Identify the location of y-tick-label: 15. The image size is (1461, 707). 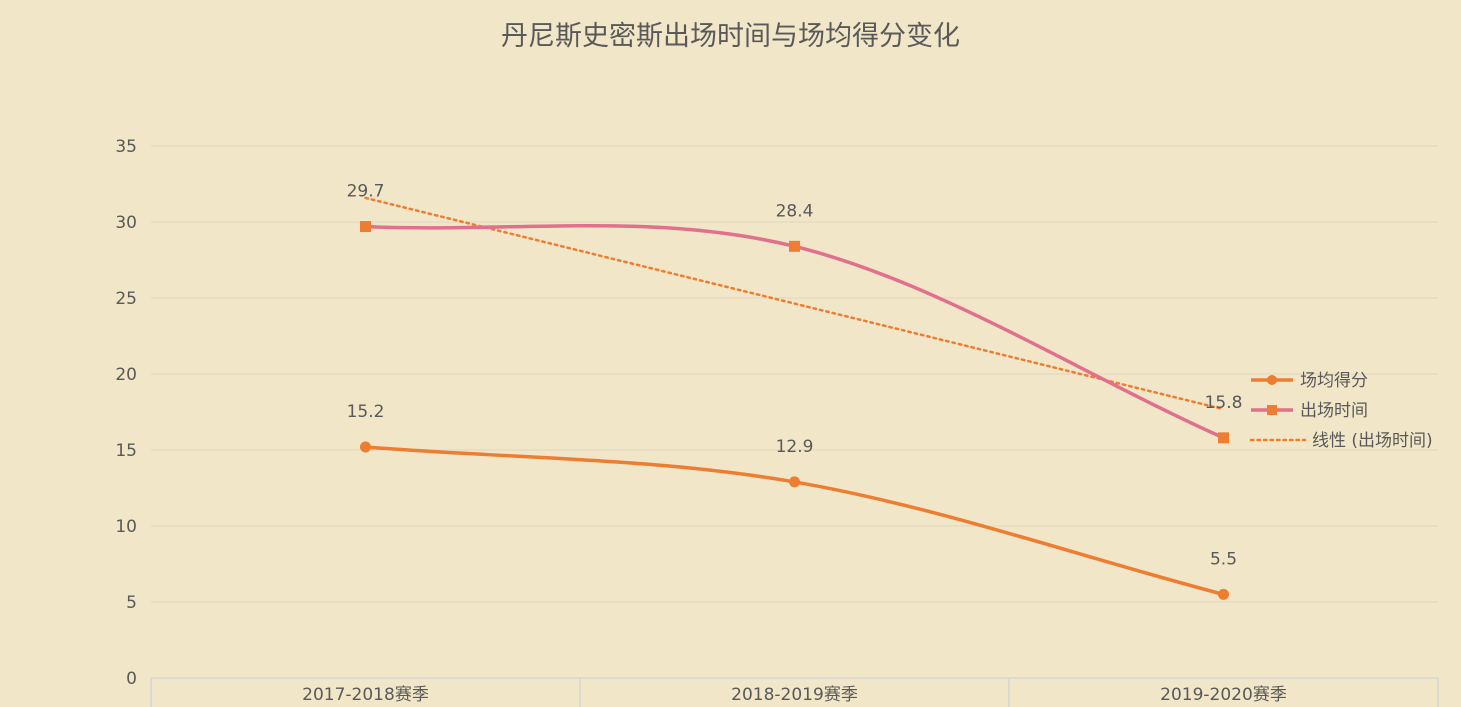
(126, 451).